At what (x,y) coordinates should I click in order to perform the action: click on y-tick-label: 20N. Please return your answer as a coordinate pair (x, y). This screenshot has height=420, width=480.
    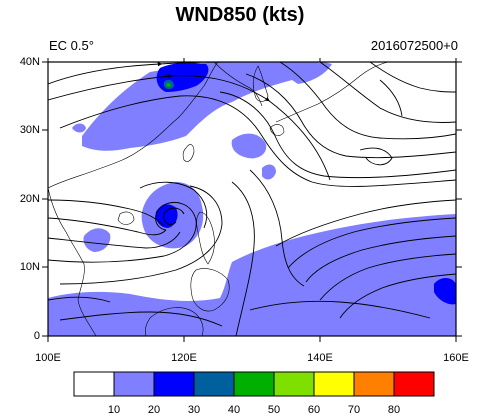
    Looking at the image, I should click on (29, 199).